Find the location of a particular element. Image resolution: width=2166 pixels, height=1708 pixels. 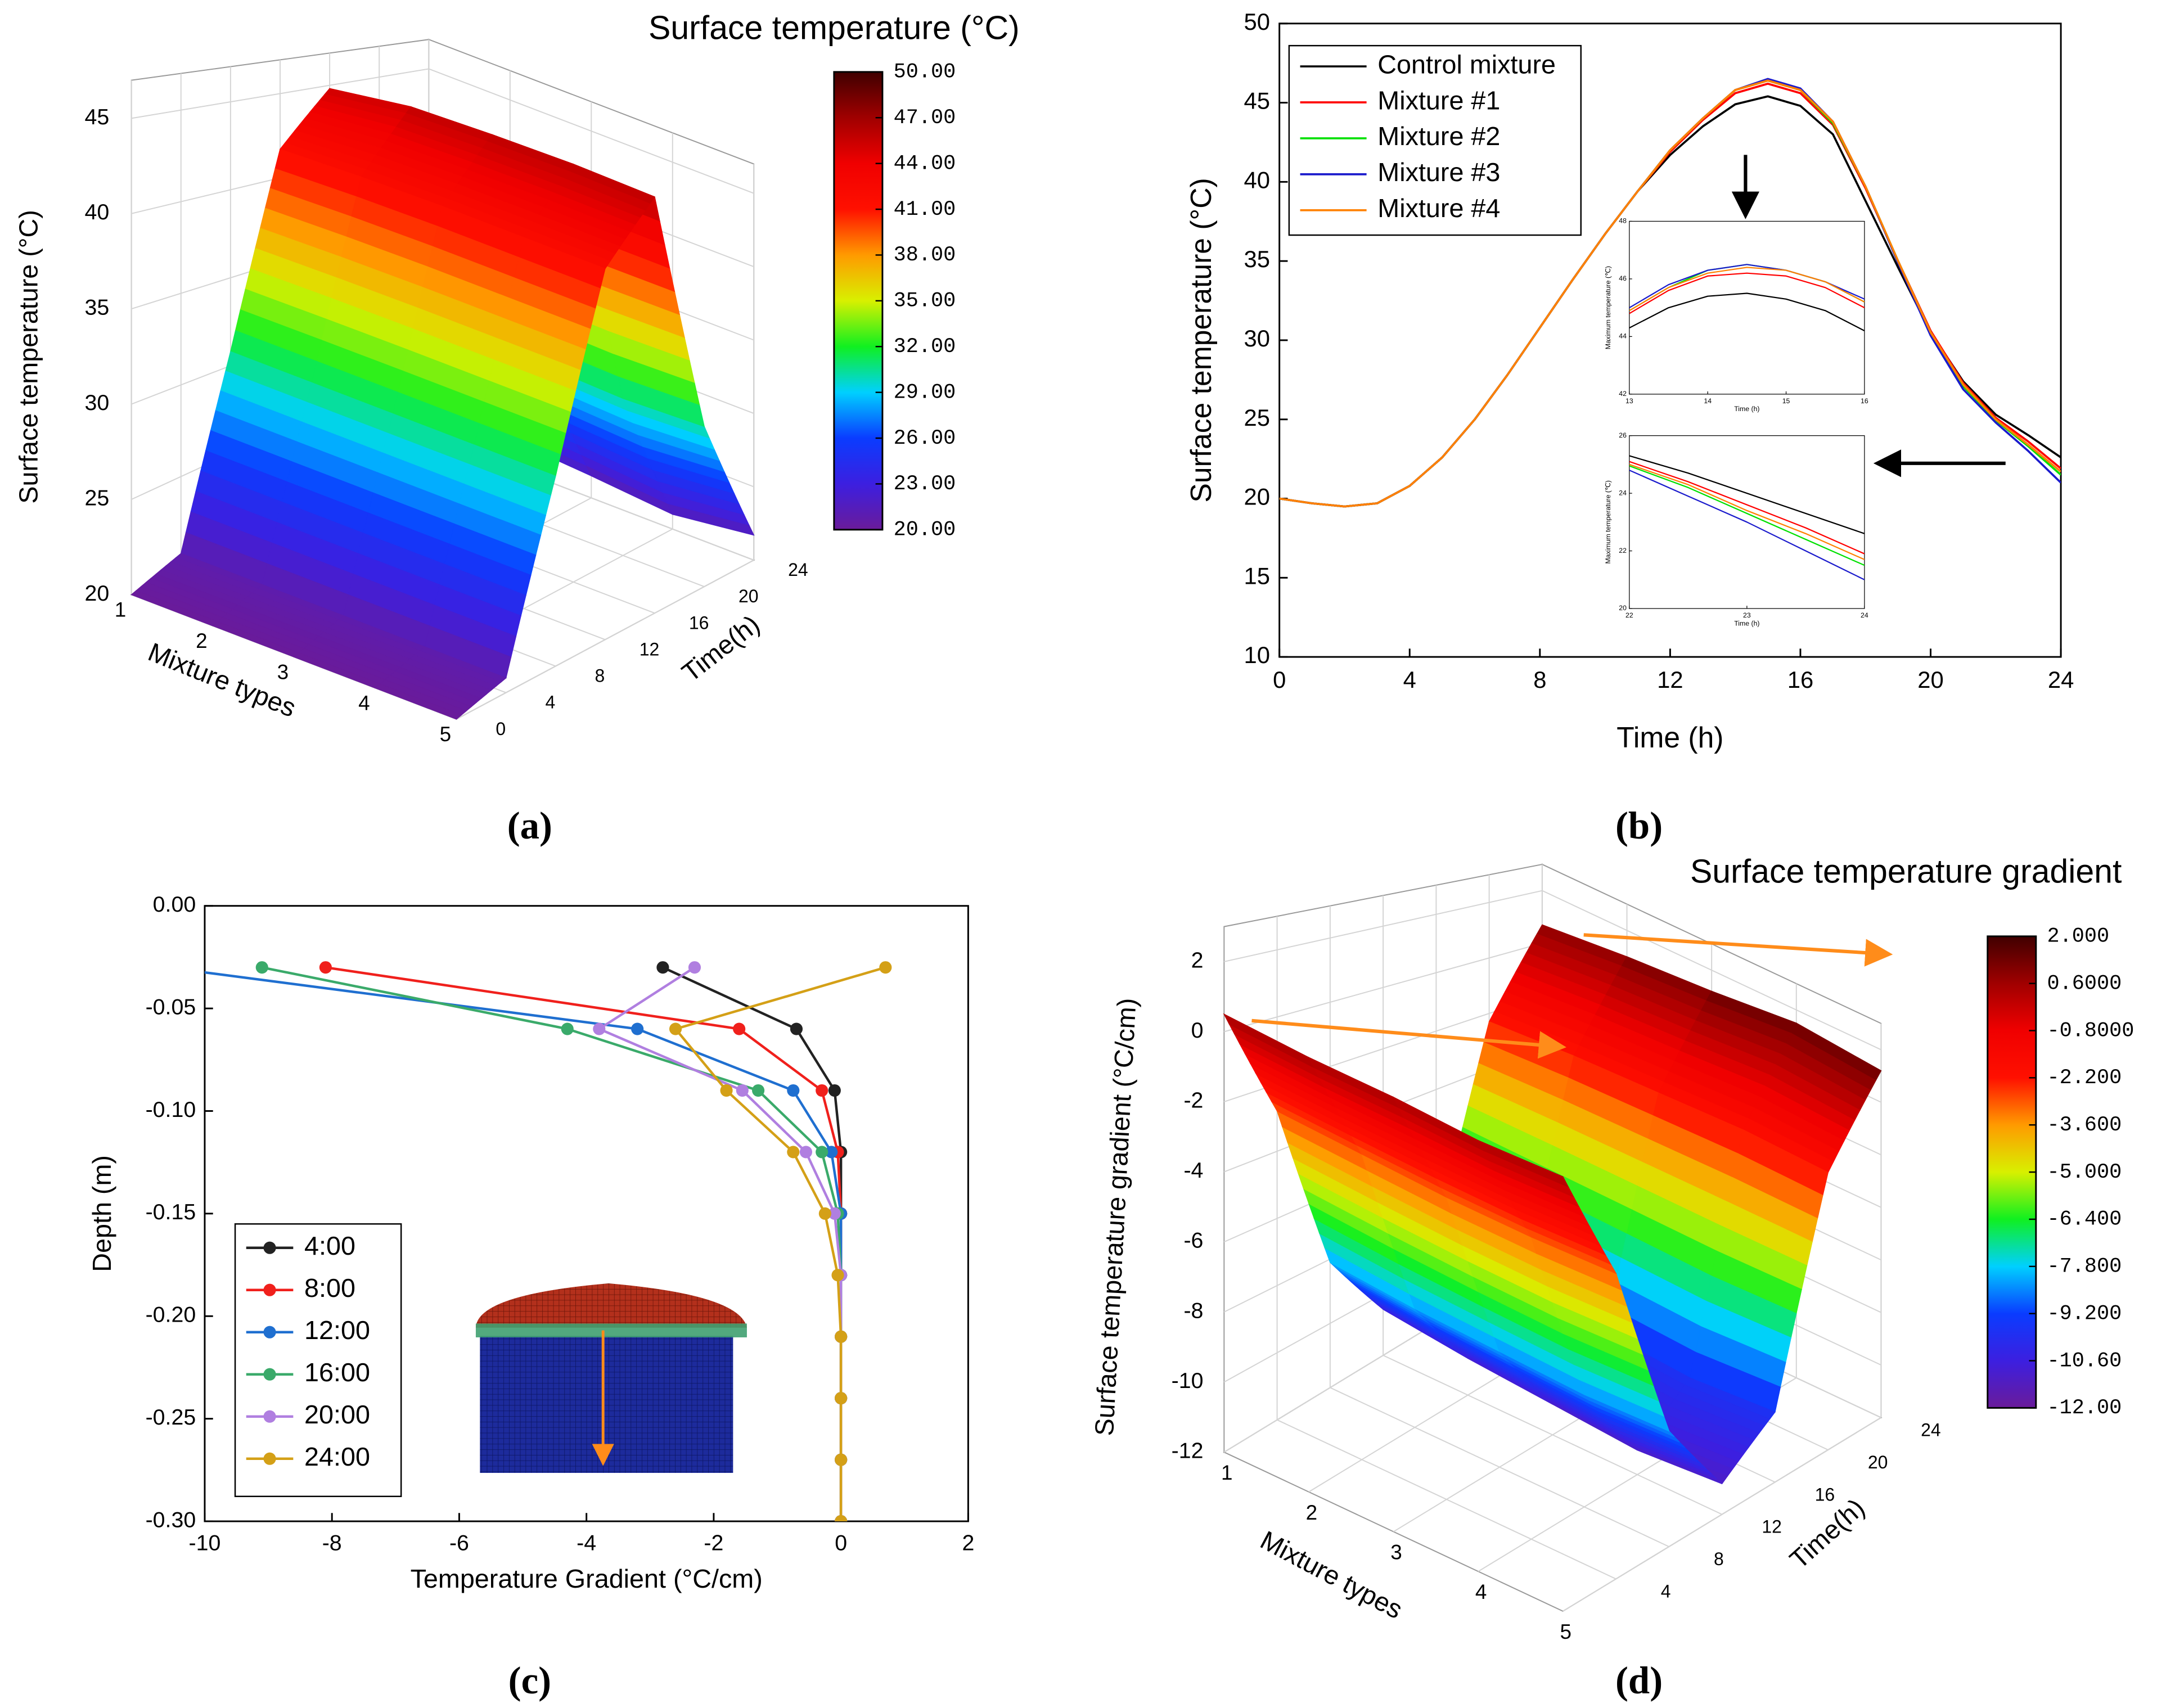

colorbar-tick-label: -5.000 is located at coordinates (2084, 1173).